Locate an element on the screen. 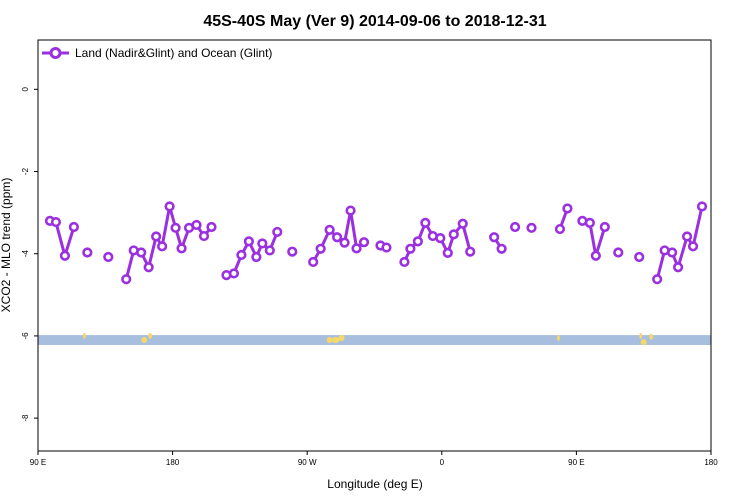 The image size is (750, 500). y-tick-label: -6 is located at coordinates (25, 336).